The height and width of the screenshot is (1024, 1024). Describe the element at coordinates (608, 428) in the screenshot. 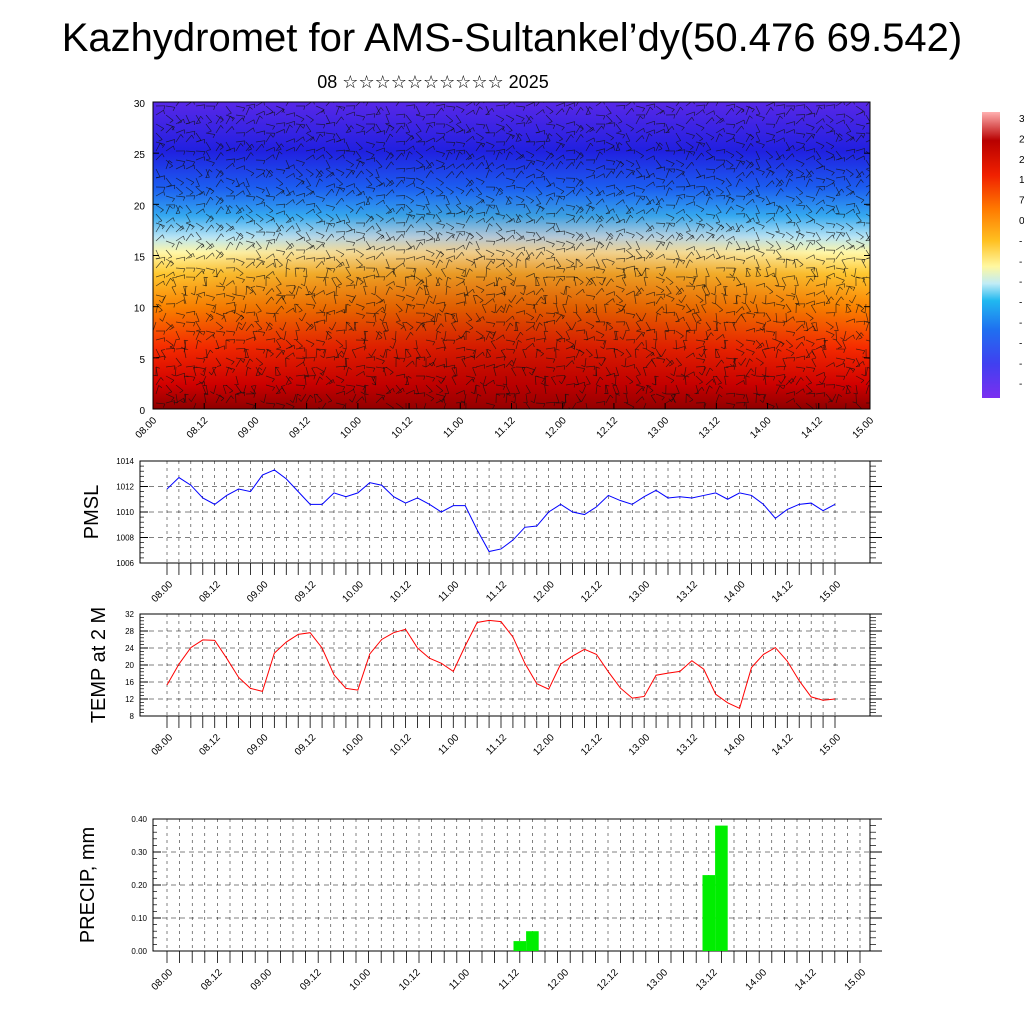

I see `heatmap-x-tick-label: 12.12` at that location.